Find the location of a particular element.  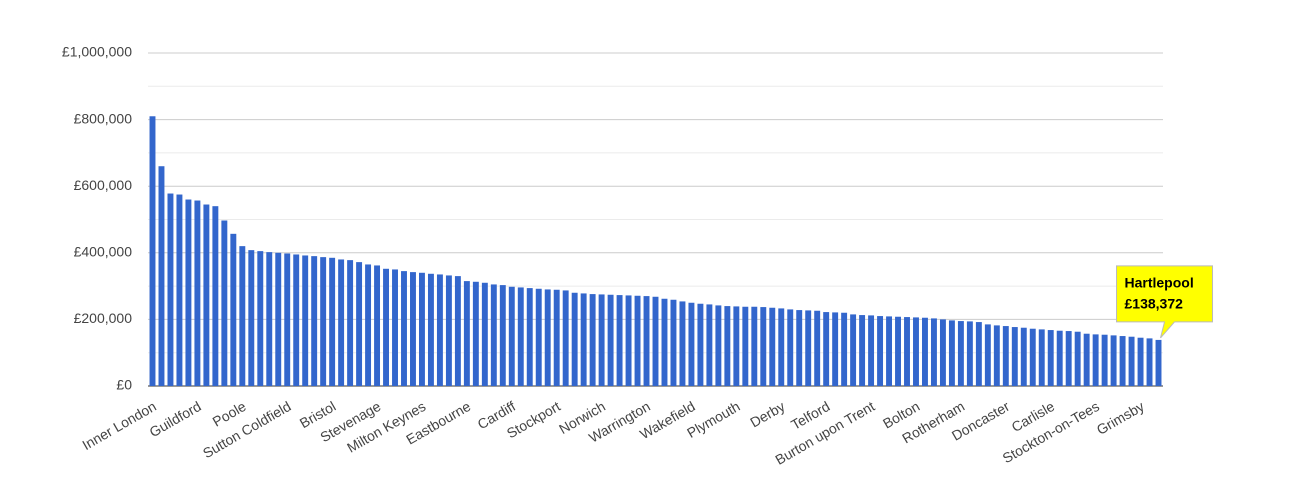

y-tick-label: £200,000 is located at coordinates (103, 318).